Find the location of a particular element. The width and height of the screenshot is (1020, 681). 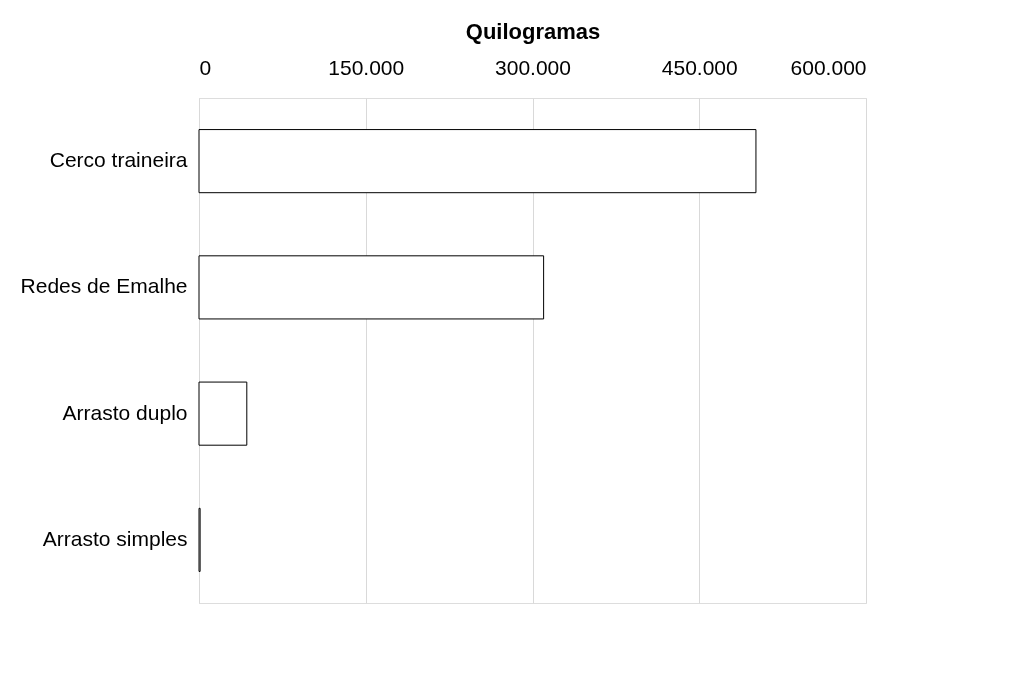

x-tick-label: 450.000 is located at coordinates (699, 67).